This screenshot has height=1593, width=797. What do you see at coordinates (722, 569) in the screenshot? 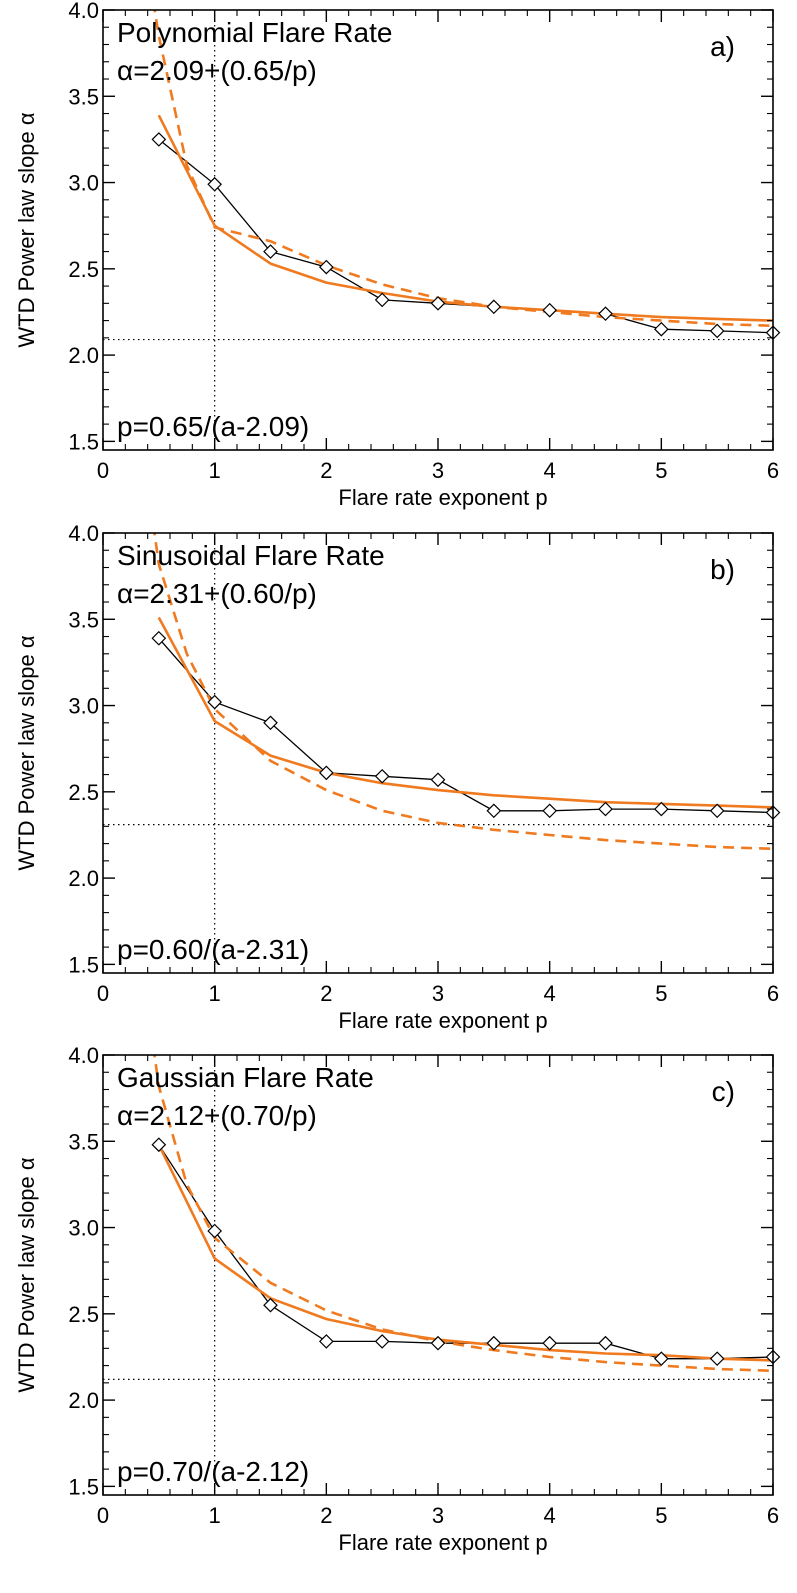
I see `panel-label: b)` at bounding box center [722, 569].